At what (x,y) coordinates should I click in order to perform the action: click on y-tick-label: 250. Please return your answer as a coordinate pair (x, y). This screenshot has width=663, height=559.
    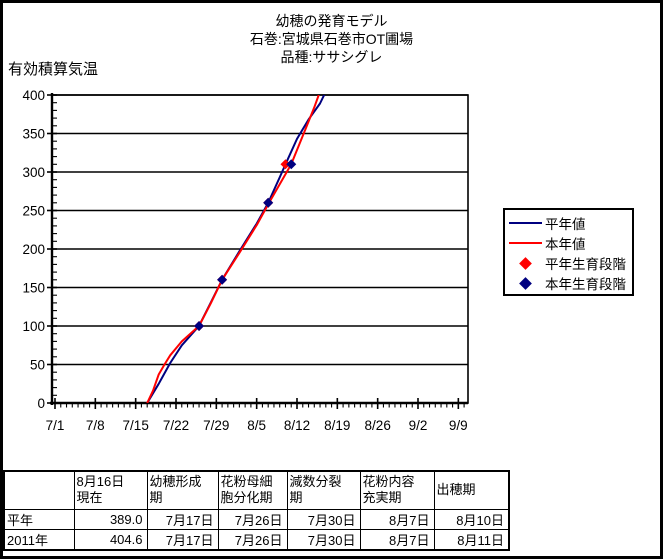
    Looking at the image, I should click on (33, 211).